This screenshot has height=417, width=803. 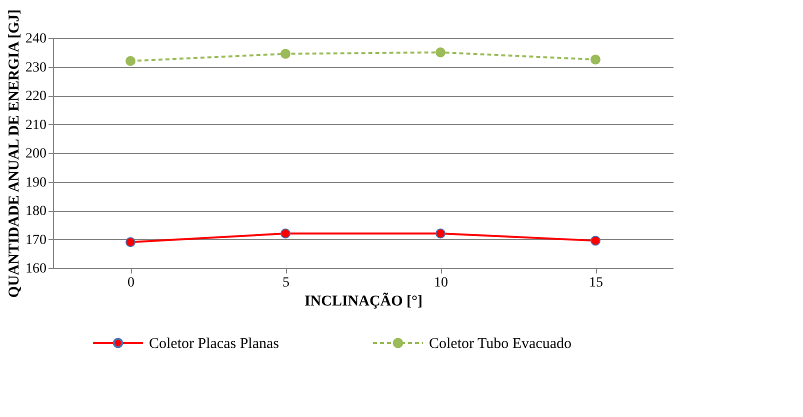 I want to click on y-tick-label: 230, so click(x=36, y=68).